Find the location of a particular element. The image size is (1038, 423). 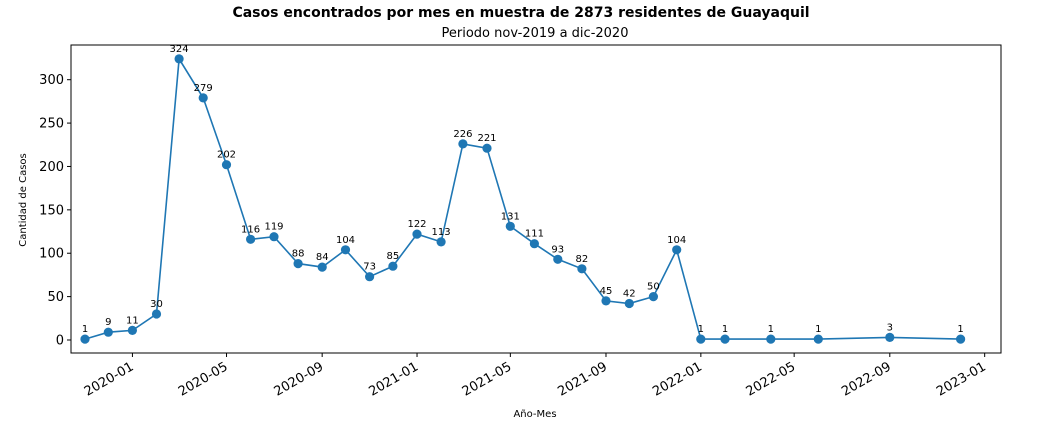

data-label: 221 is located at coordinates (486, 138).